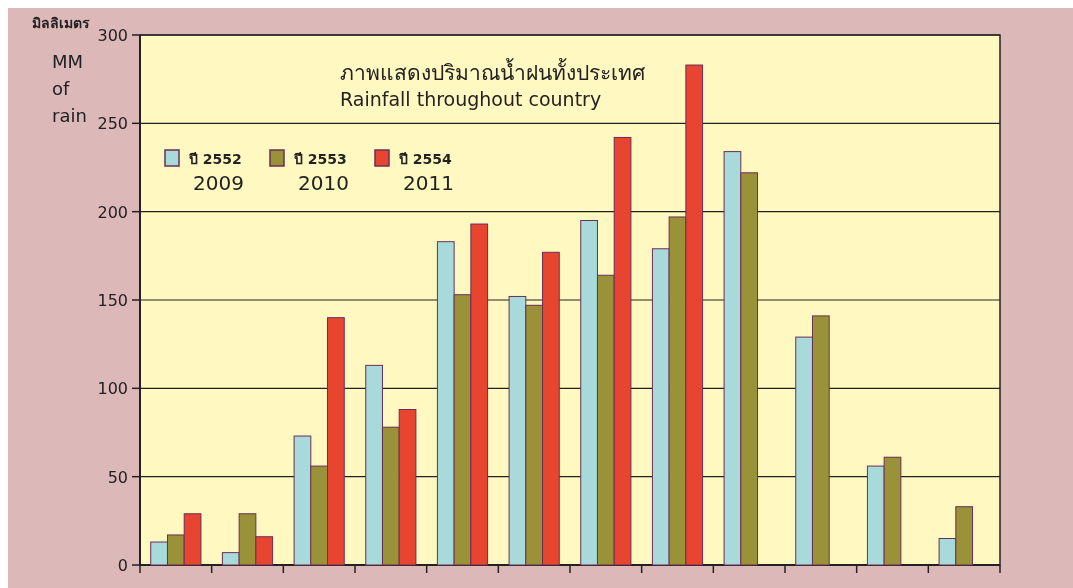 The image size is (1073, 588). Describe the element at coordinates (216, 173) in the screenshot. I see `legend-label: ปี 2552 2009` at that location.